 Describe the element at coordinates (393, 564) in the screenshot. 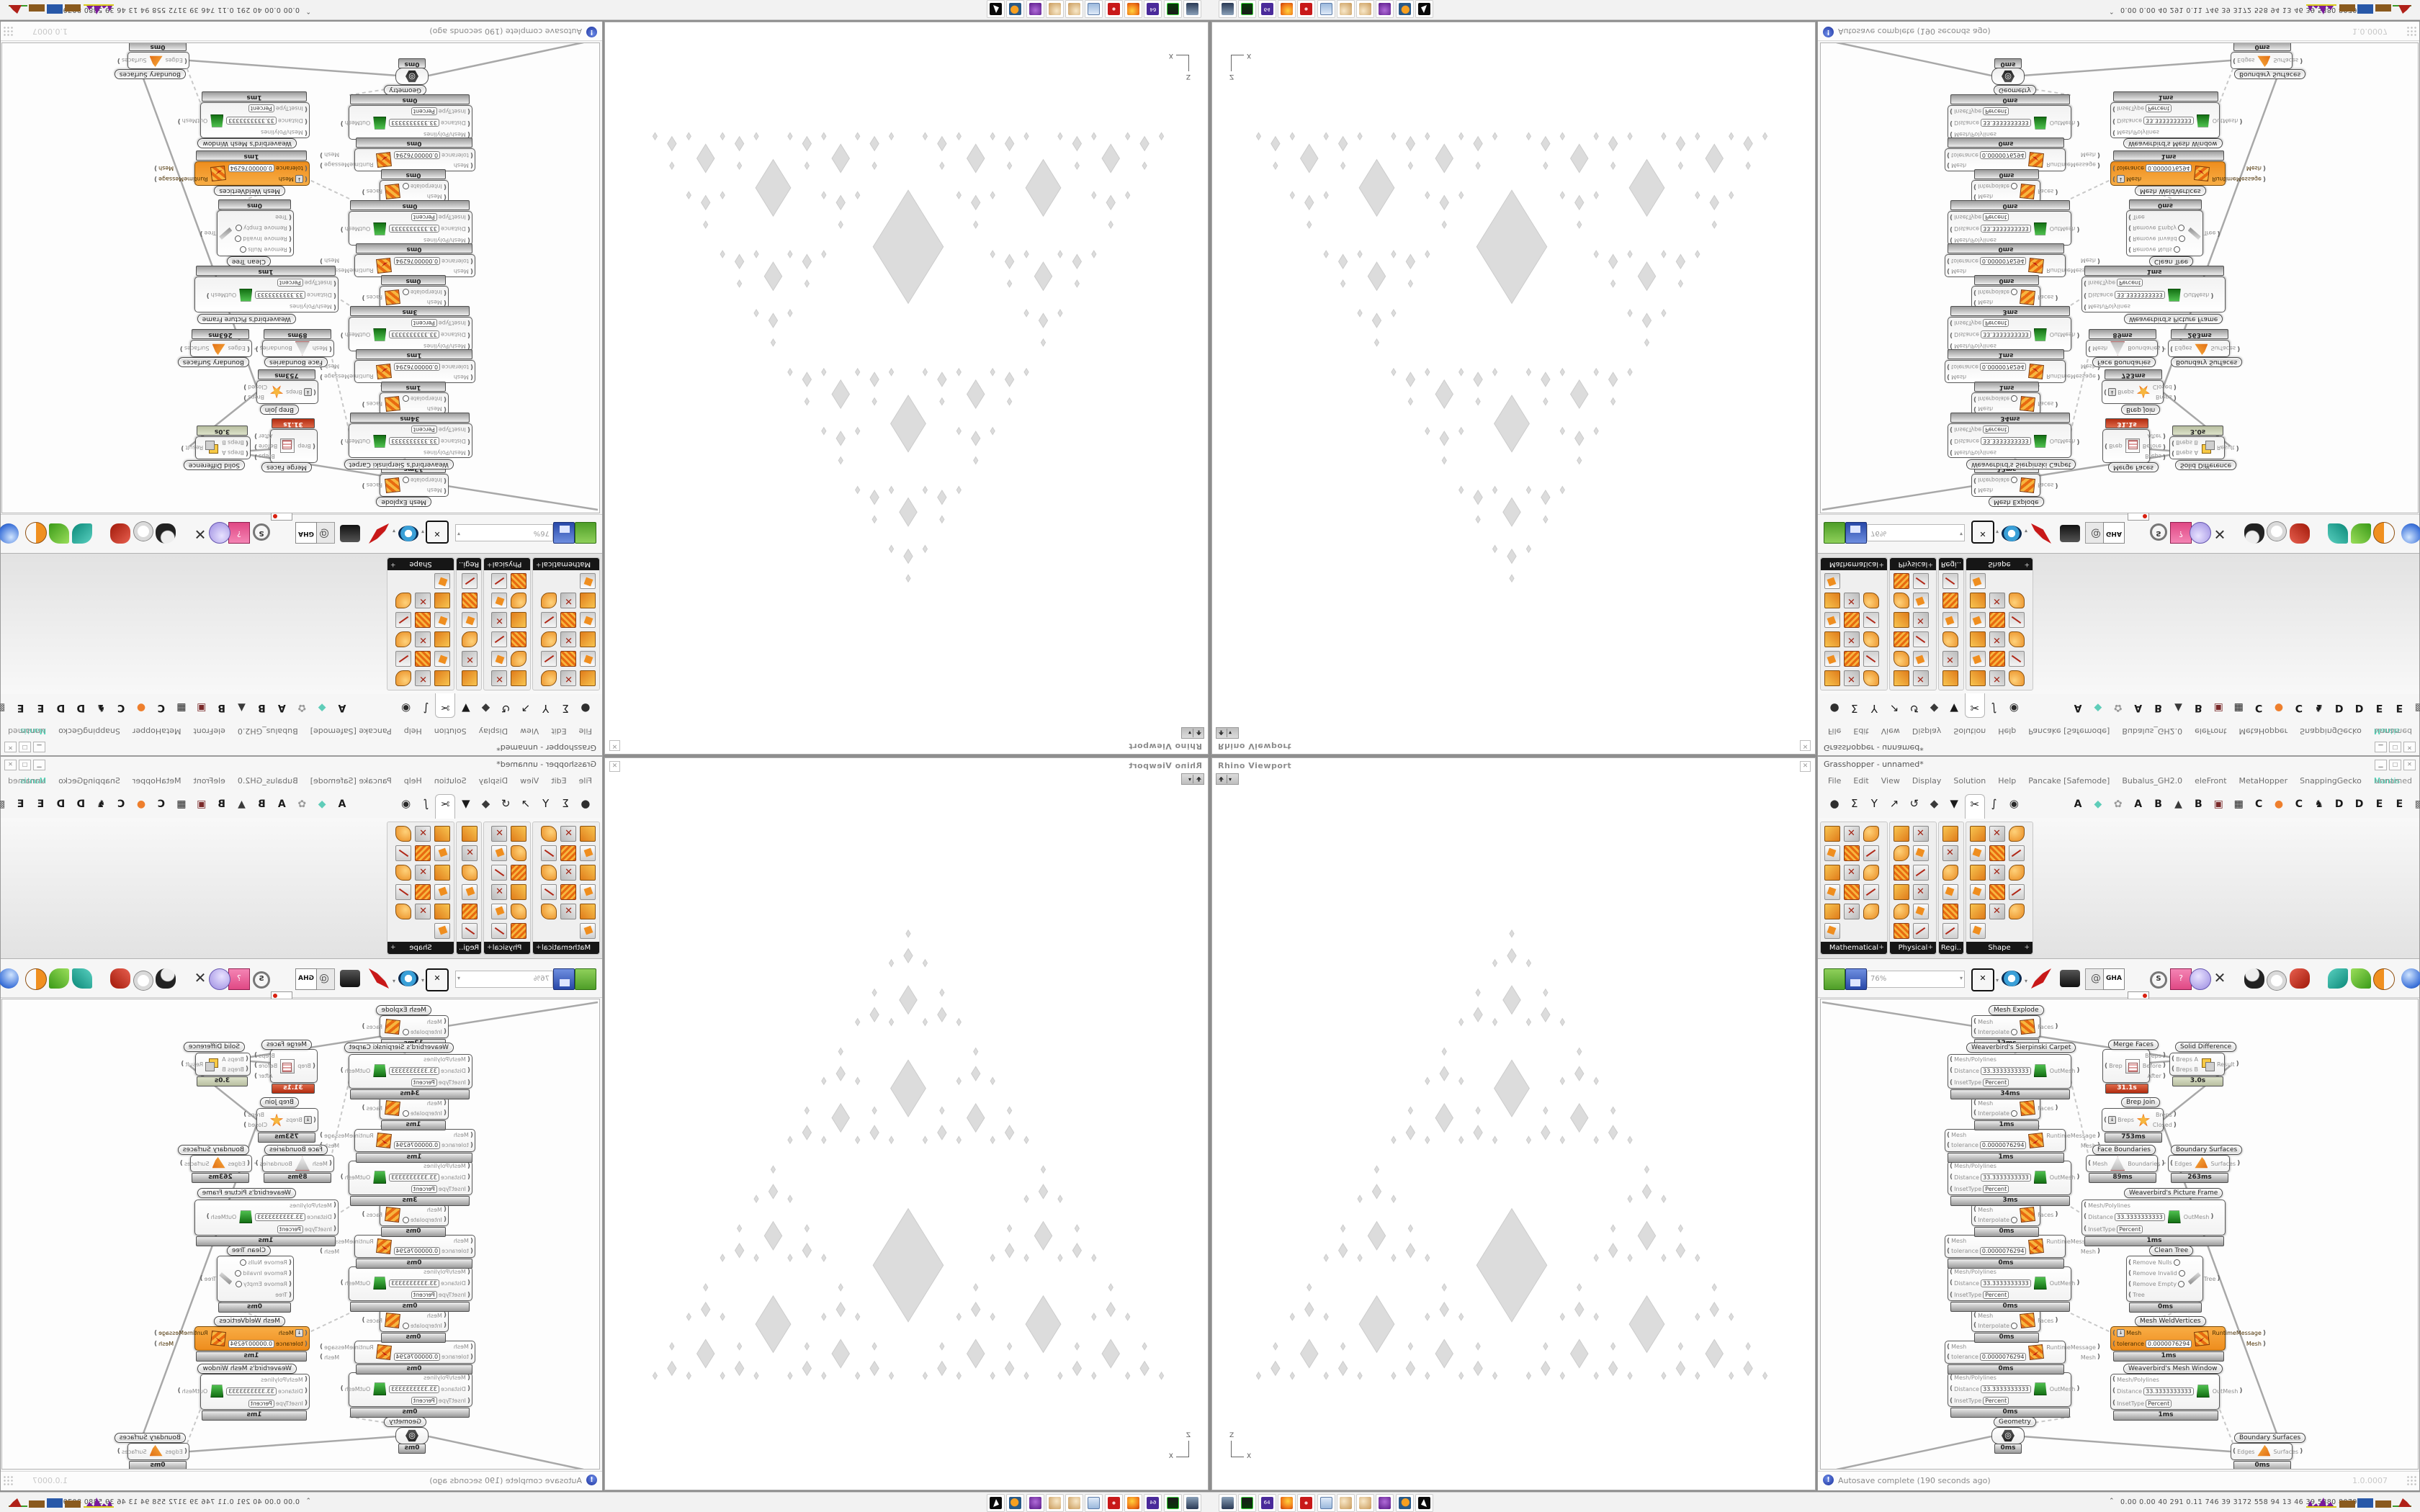

I see `palette-expand-icon: +` at that location.